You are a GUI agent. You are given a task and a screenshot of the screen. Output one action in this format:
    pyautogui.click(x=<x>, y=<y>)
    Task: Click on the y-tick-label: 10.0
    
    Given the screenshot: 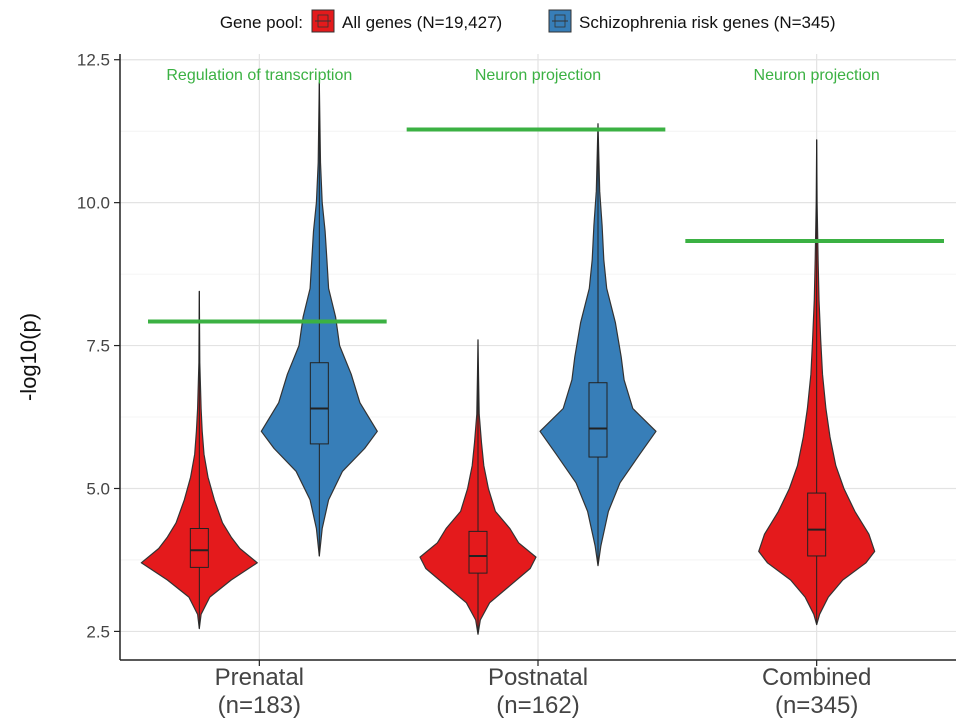 What is the action you would take?
    pyautogui.click(x=93, y=203)
    